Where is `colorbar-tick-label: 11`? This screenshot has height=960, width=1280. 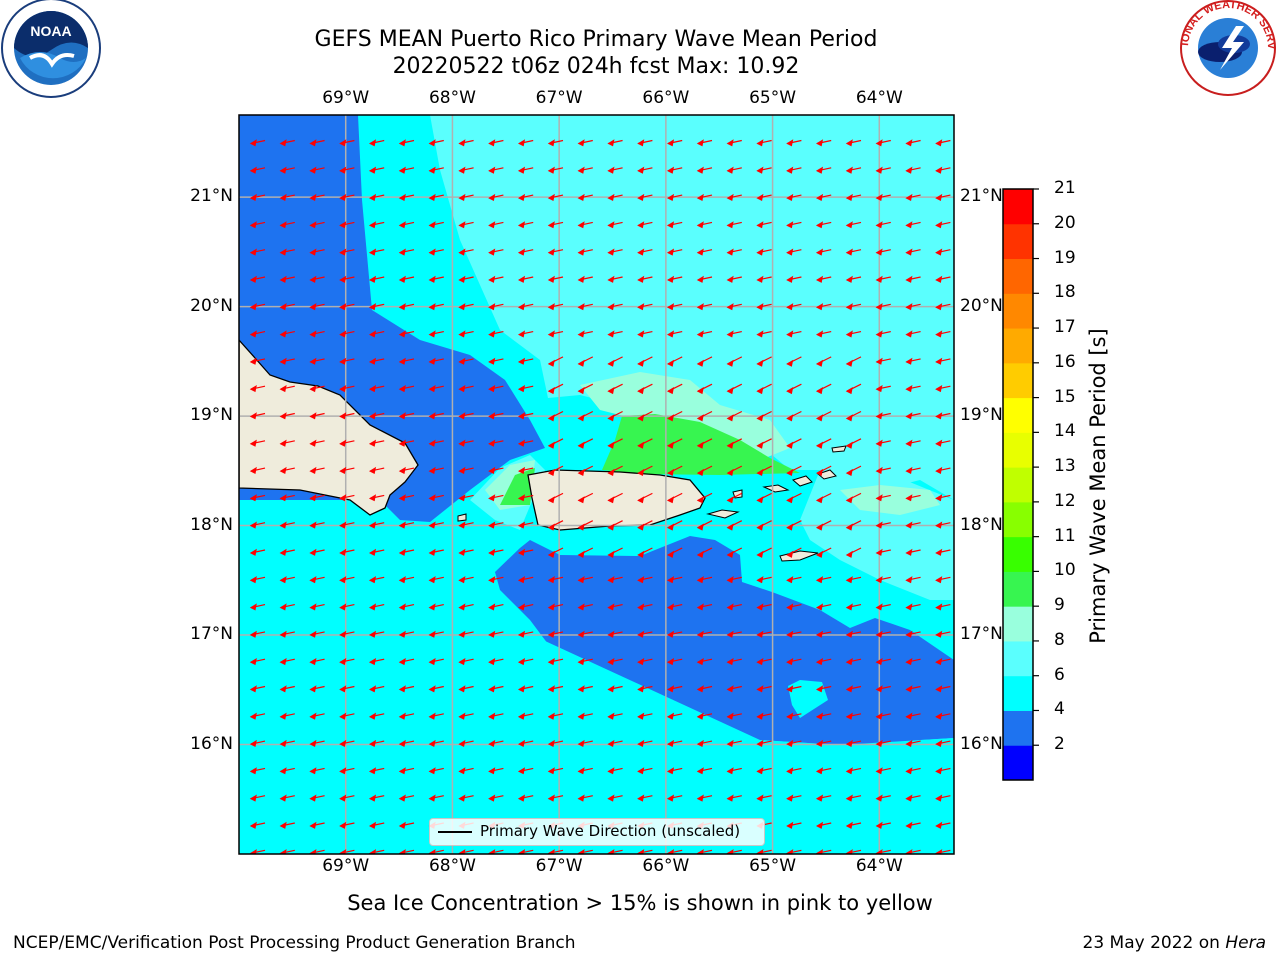
colorbar-tick-label: 11 is located at coordinates (1065, 535).